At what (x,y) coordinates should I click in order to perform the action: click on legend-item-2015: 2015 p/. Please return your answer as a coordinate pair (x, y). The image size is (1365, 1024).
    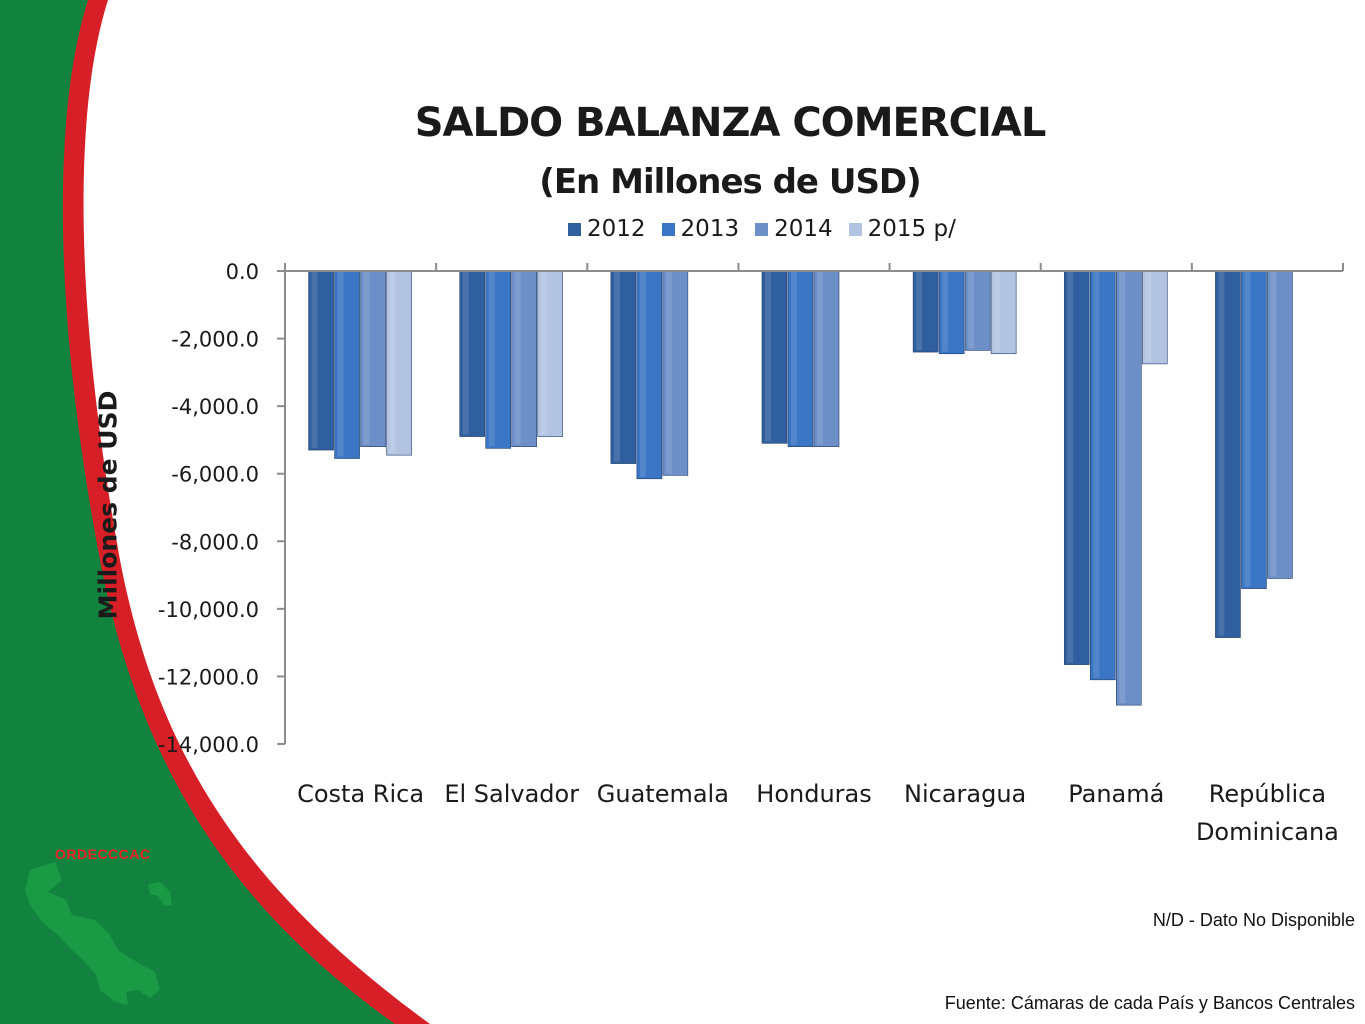
    Looking at the image, I should click on (902, 229).